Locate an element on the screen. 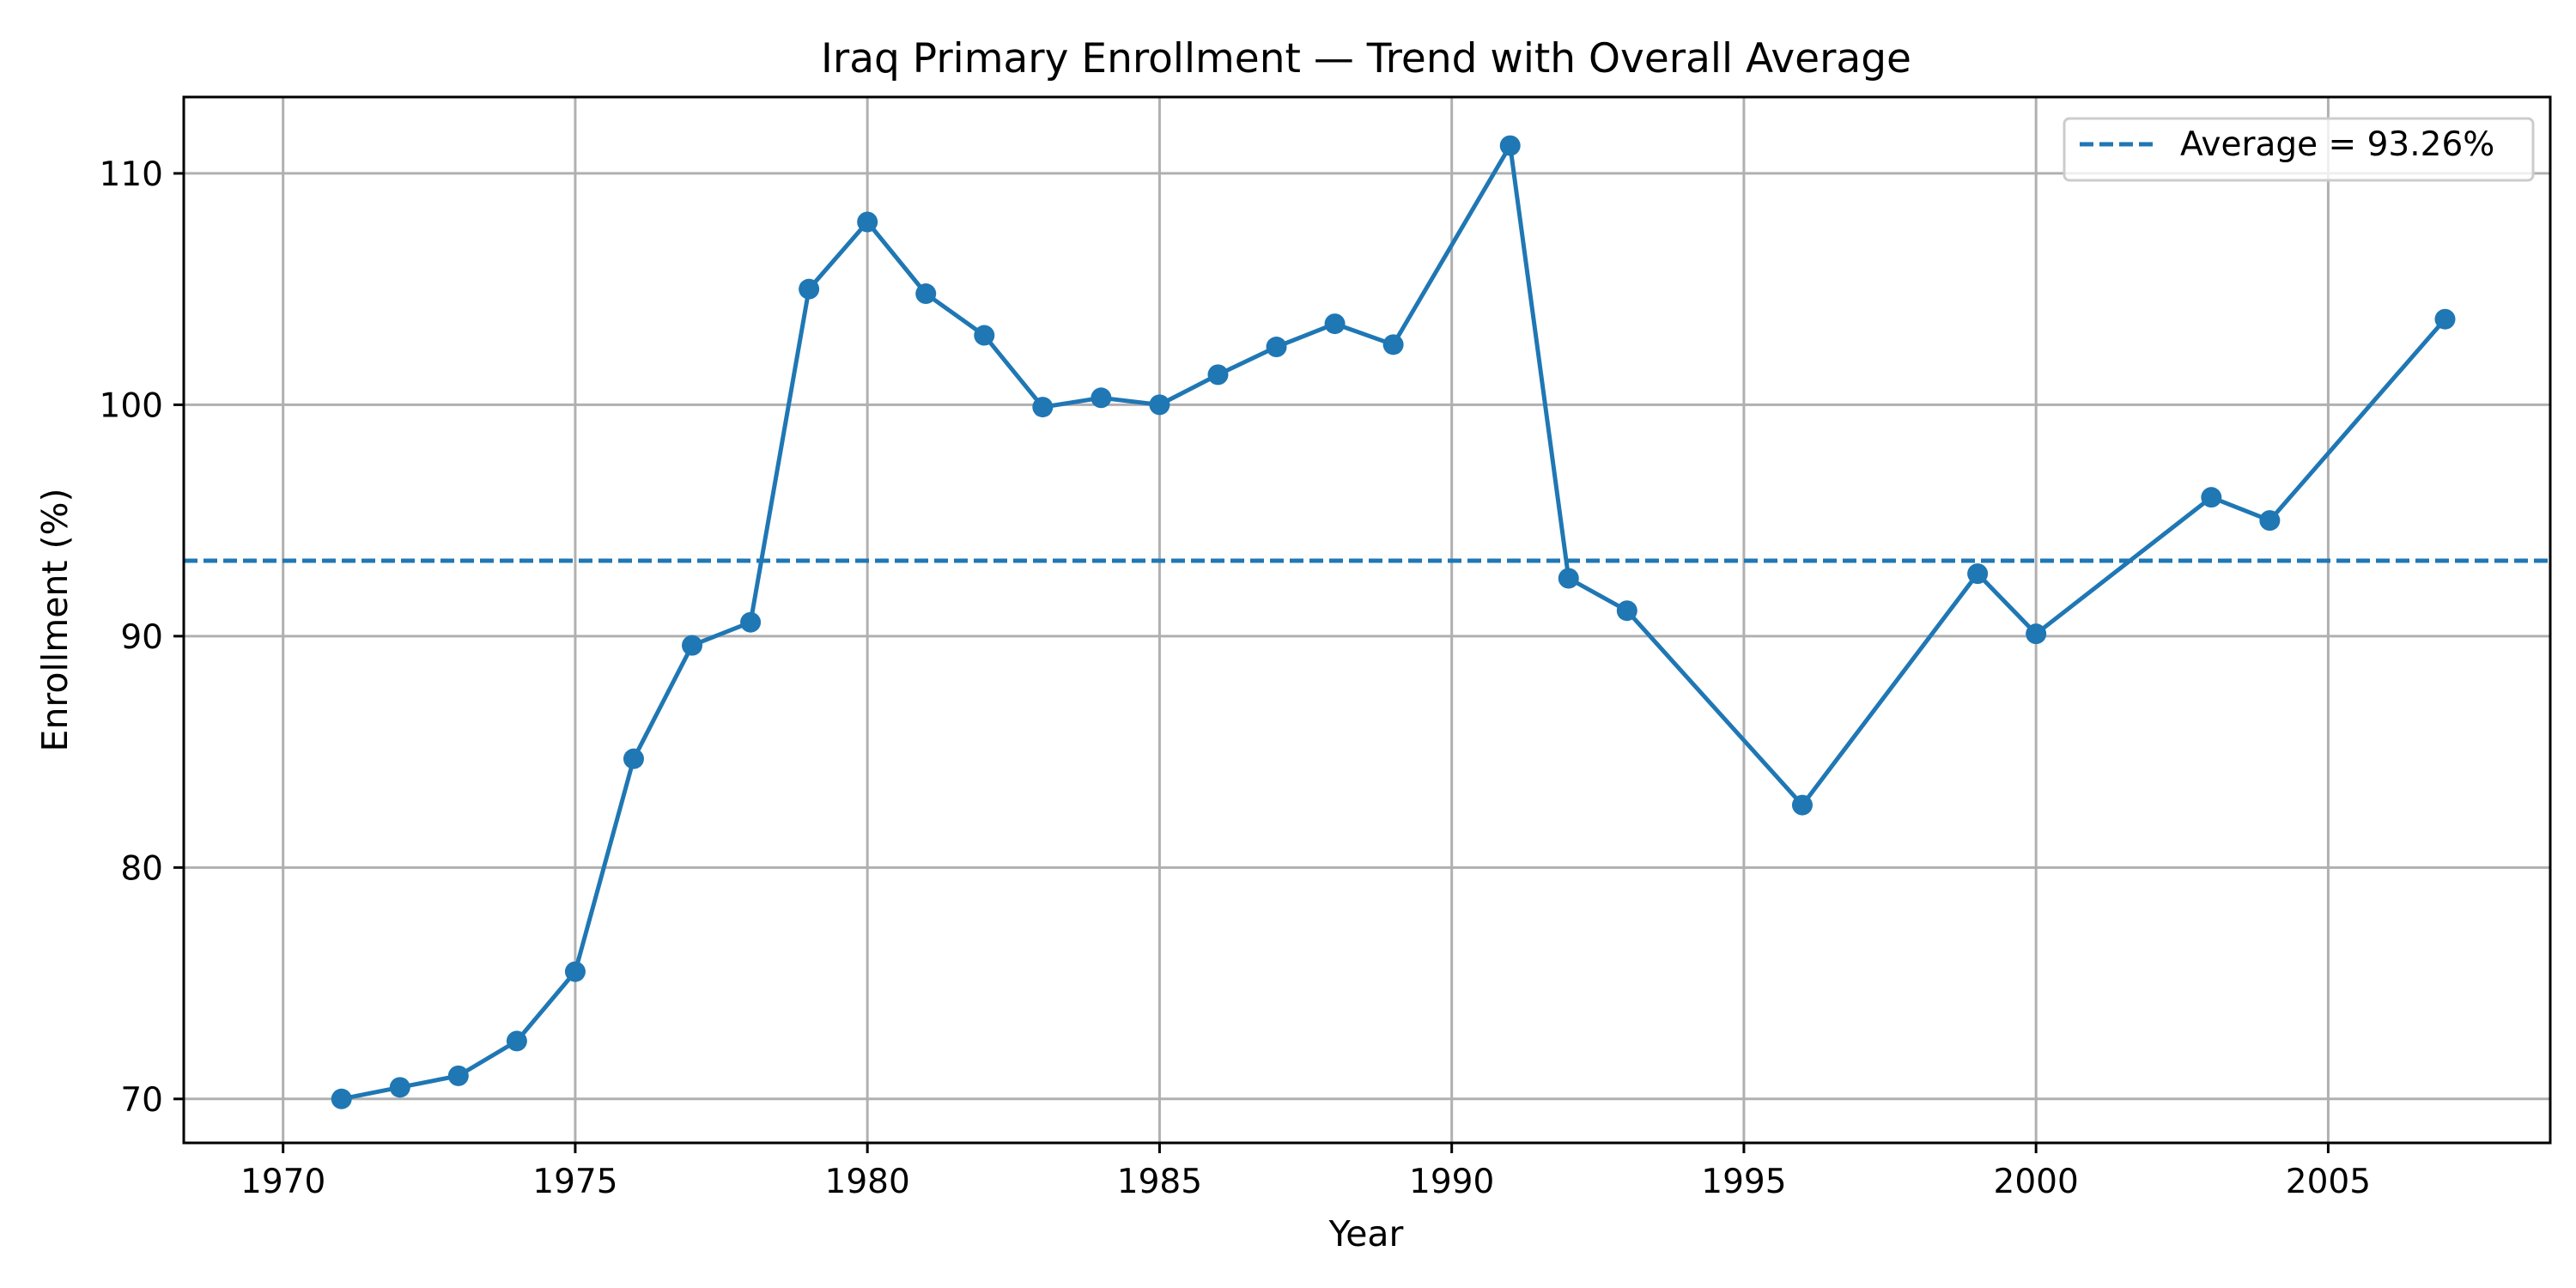  x-tick-label: 2000 is located at coordinates (2036, 1182).